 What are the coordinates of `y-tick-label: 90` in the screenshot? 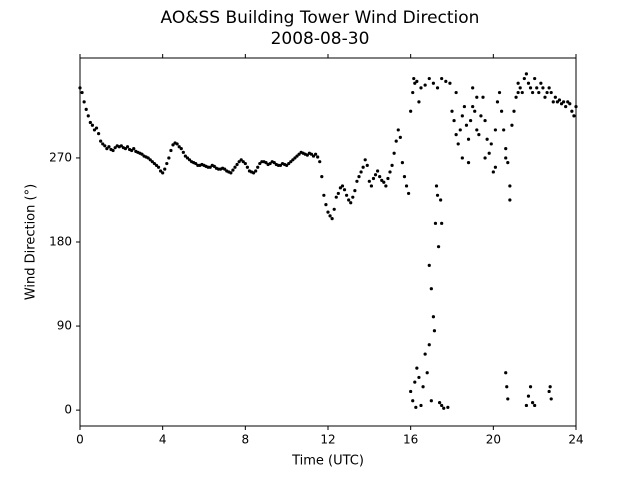 It's located at (64, 326).